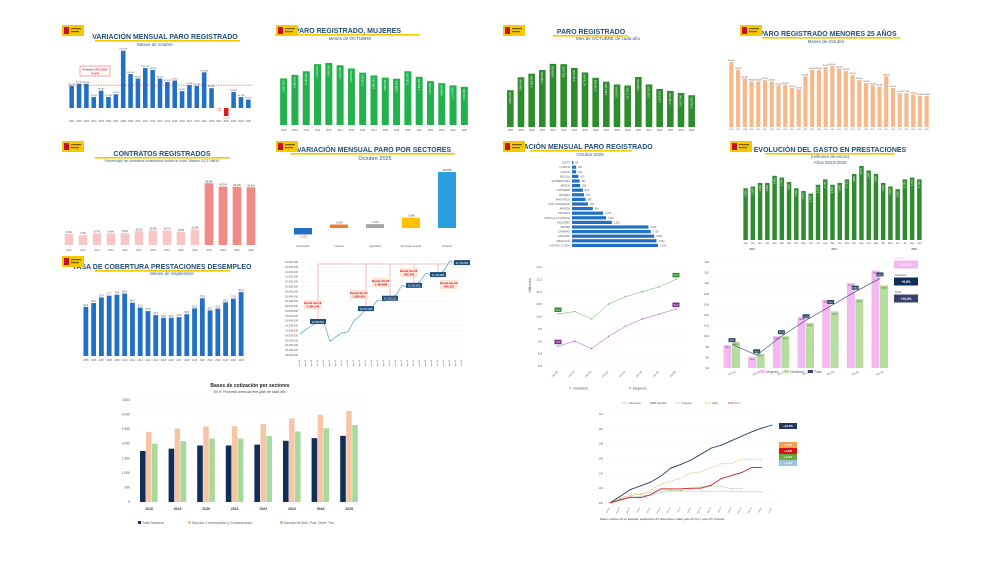 The height and width of the screenshot is (563, 1000). Describe the element at coordinates (608, 38) in the screenshot. I see `chart-subtitle: Mes de OCTUBRE de cada año` at that location.